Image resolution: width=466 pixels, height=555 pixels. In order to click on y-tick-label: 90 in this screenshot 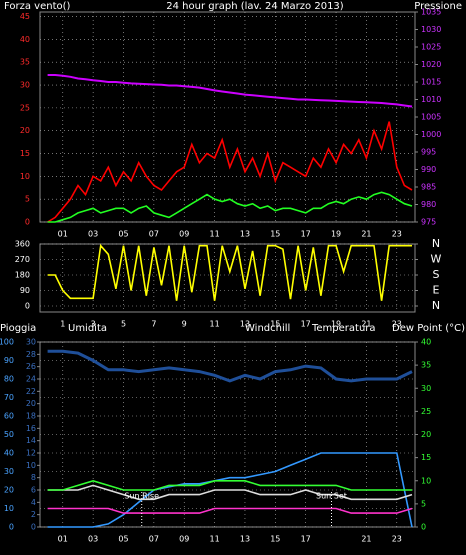, I will do `click(25, 290)`.